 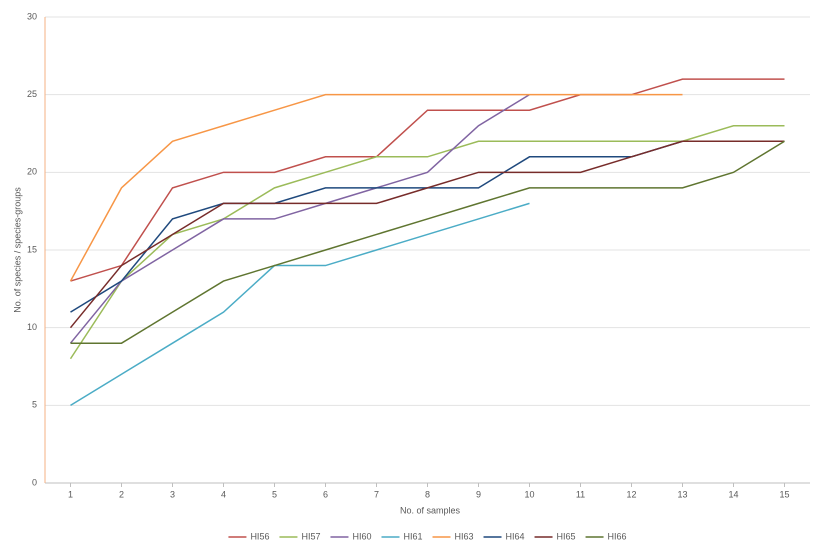 I want to click on x-tick-label: 2, so click(x=121, y=494).